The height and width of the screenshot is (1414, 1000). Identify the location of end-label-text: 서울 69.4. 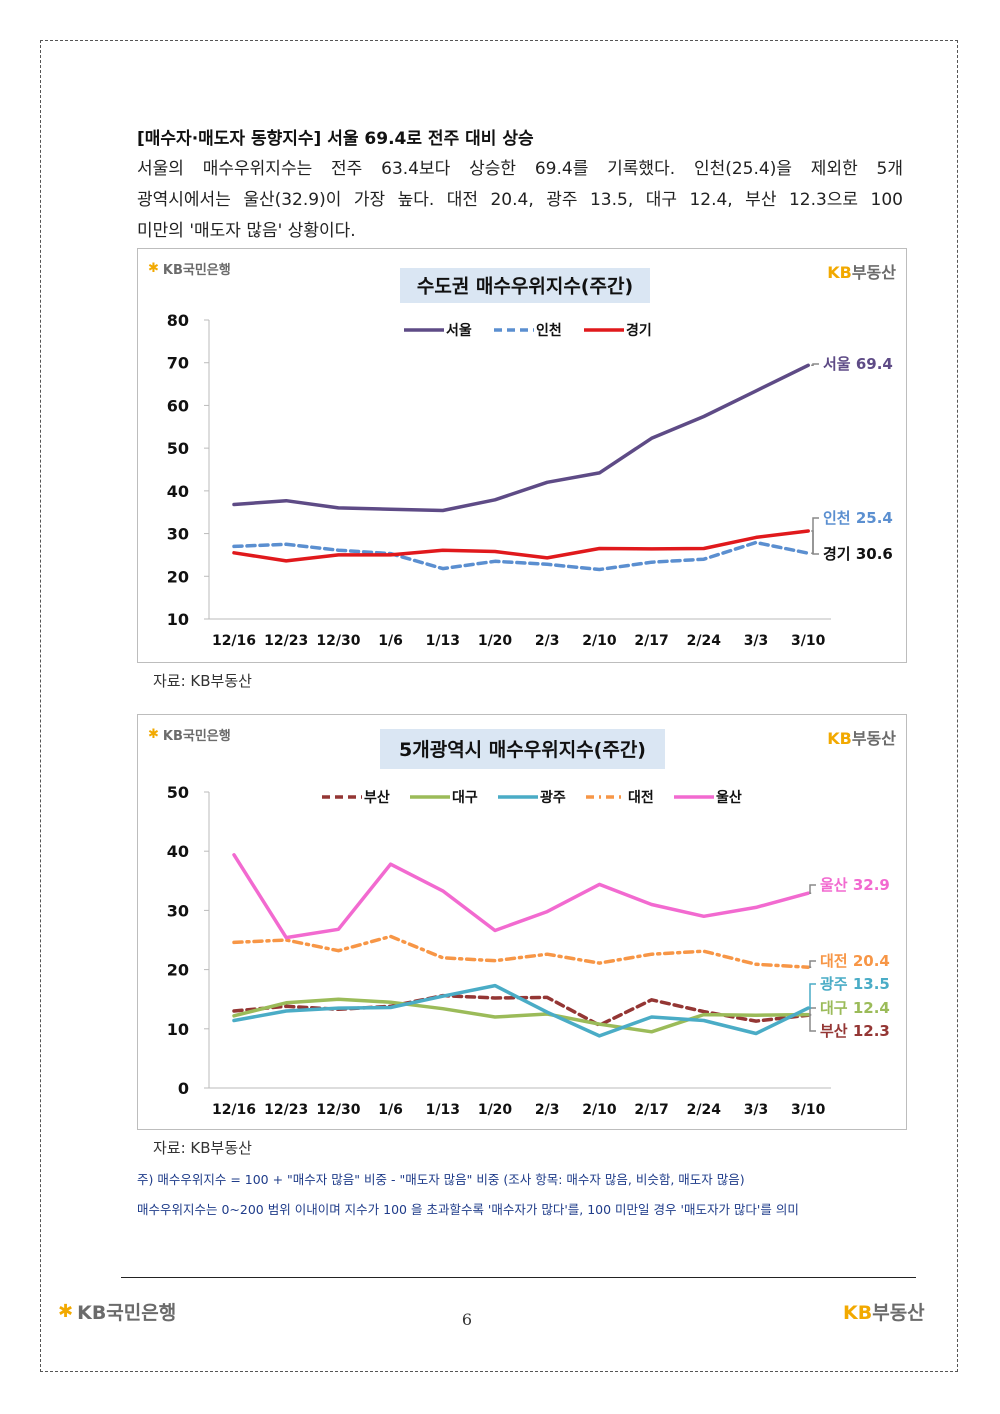
(858, 364).